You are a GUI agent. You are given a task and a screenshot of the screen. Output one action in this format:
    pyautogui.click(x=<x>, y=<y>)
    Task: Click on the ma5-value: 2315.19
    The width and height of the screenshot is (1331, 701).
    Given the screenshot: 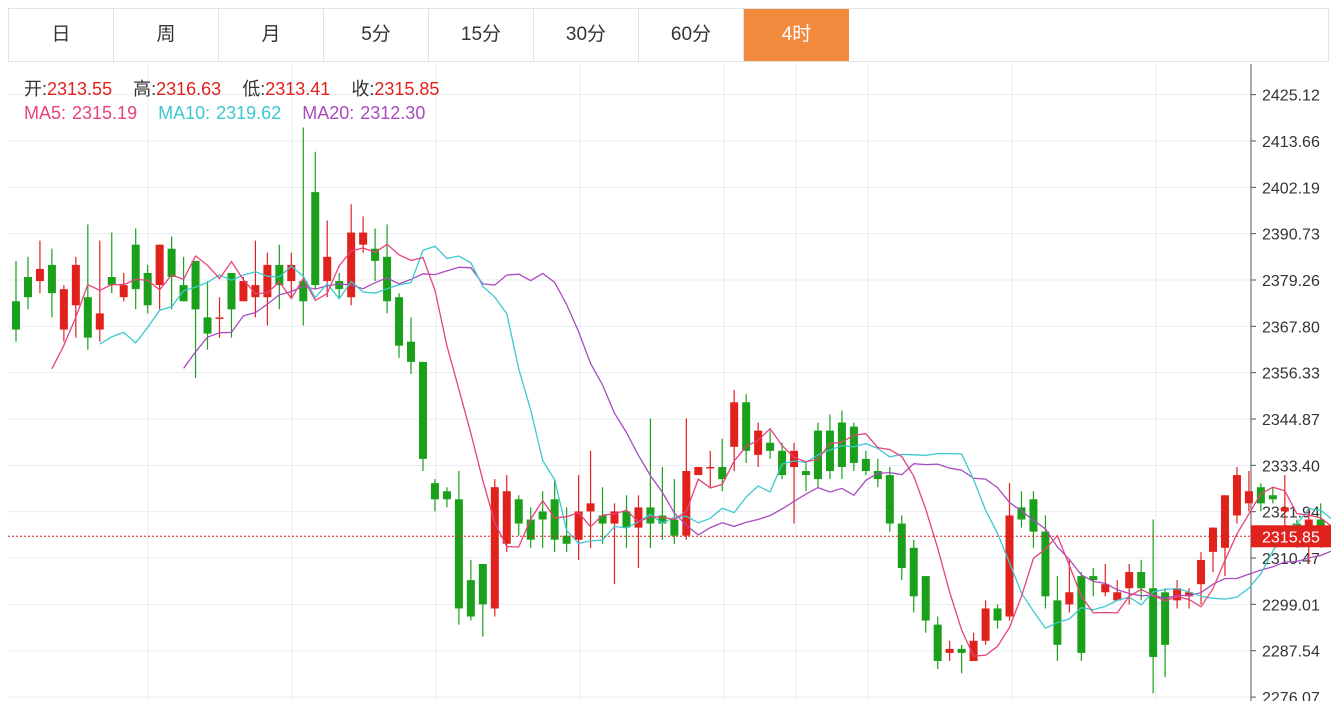 What is the action you would take?
    pyautogui.click(x=105, y=113)
    